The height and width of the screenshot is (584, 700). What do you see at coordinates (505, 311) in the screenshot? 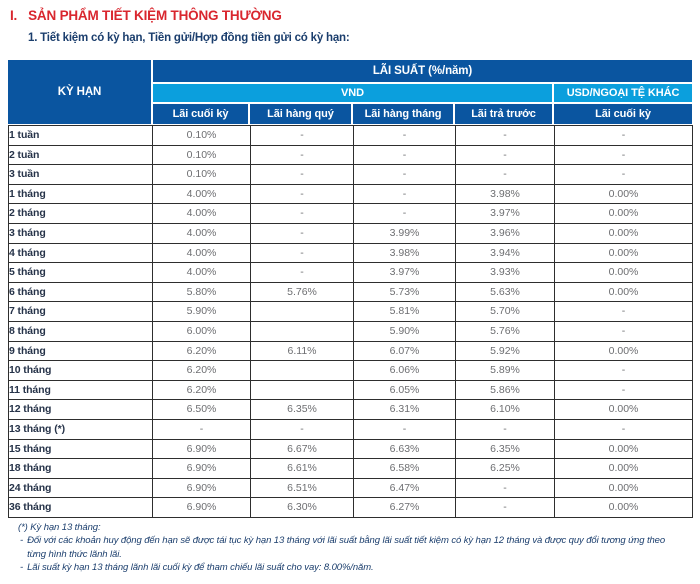
I see `rate-cell: 5.70%` at bounding box center [505, 311].